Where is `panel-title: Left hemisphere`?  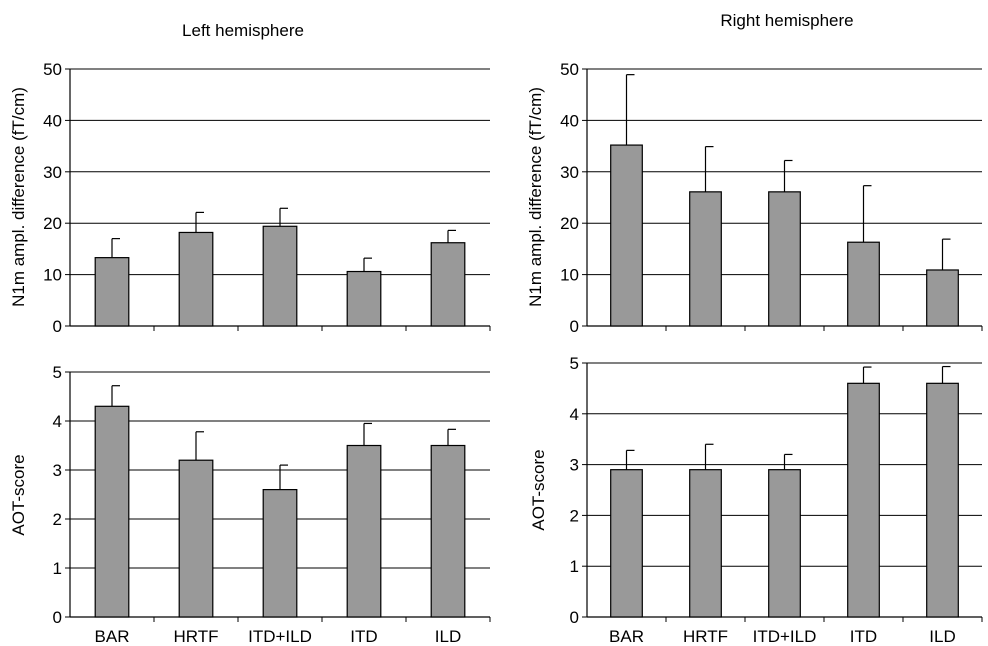 panel-title: Left hemisphere is located at coordinates (243, 30).